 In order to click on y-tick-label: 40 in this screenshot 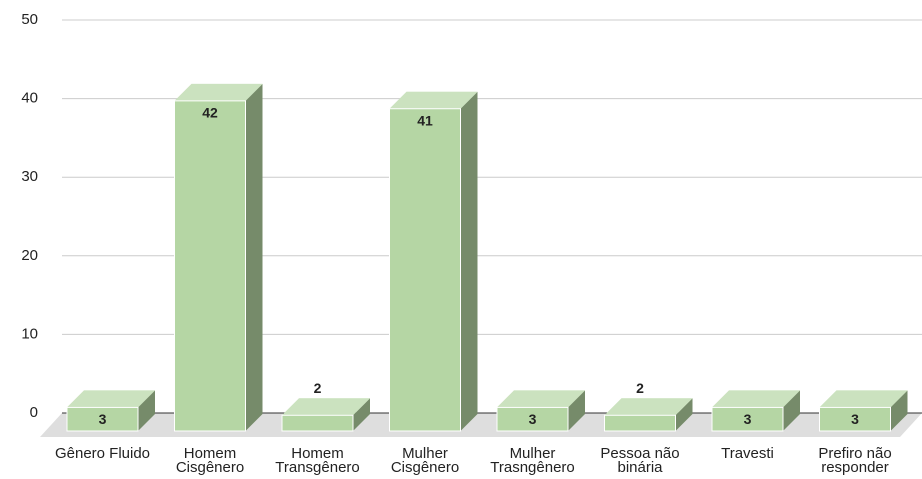, I will do `click(29, 98)`.